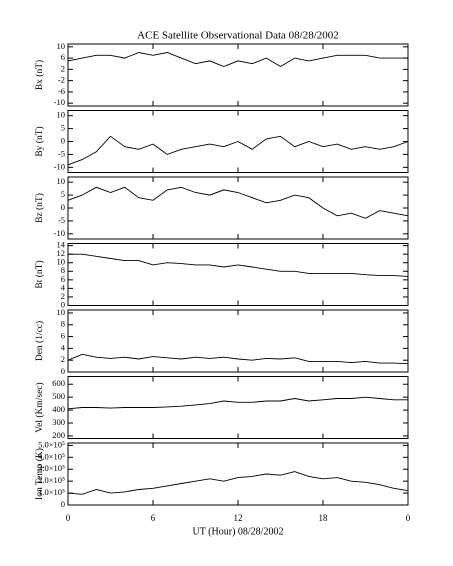  I want to click on y-tick-label: 400, so click(58, 409).